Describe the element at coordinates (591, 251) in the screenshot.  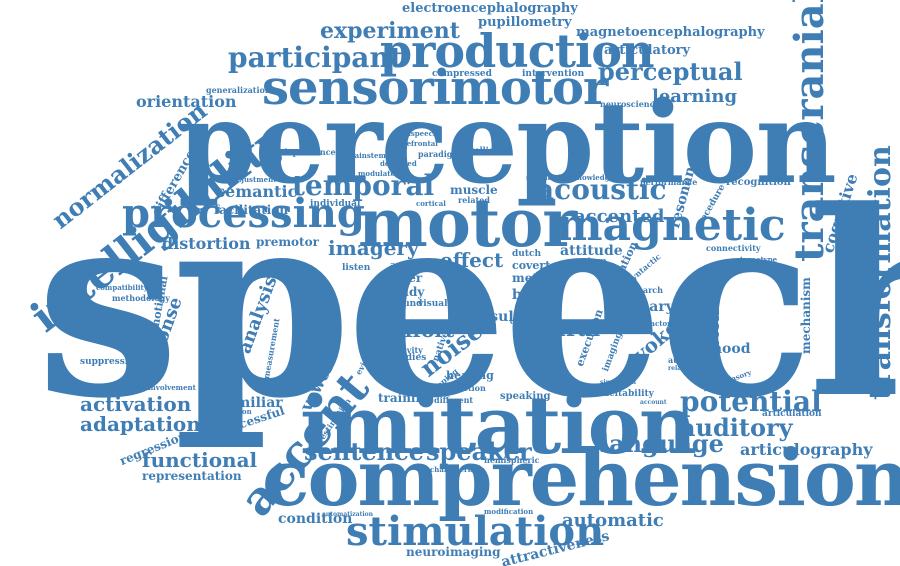
I see `word-attitude: attitude` at that location.